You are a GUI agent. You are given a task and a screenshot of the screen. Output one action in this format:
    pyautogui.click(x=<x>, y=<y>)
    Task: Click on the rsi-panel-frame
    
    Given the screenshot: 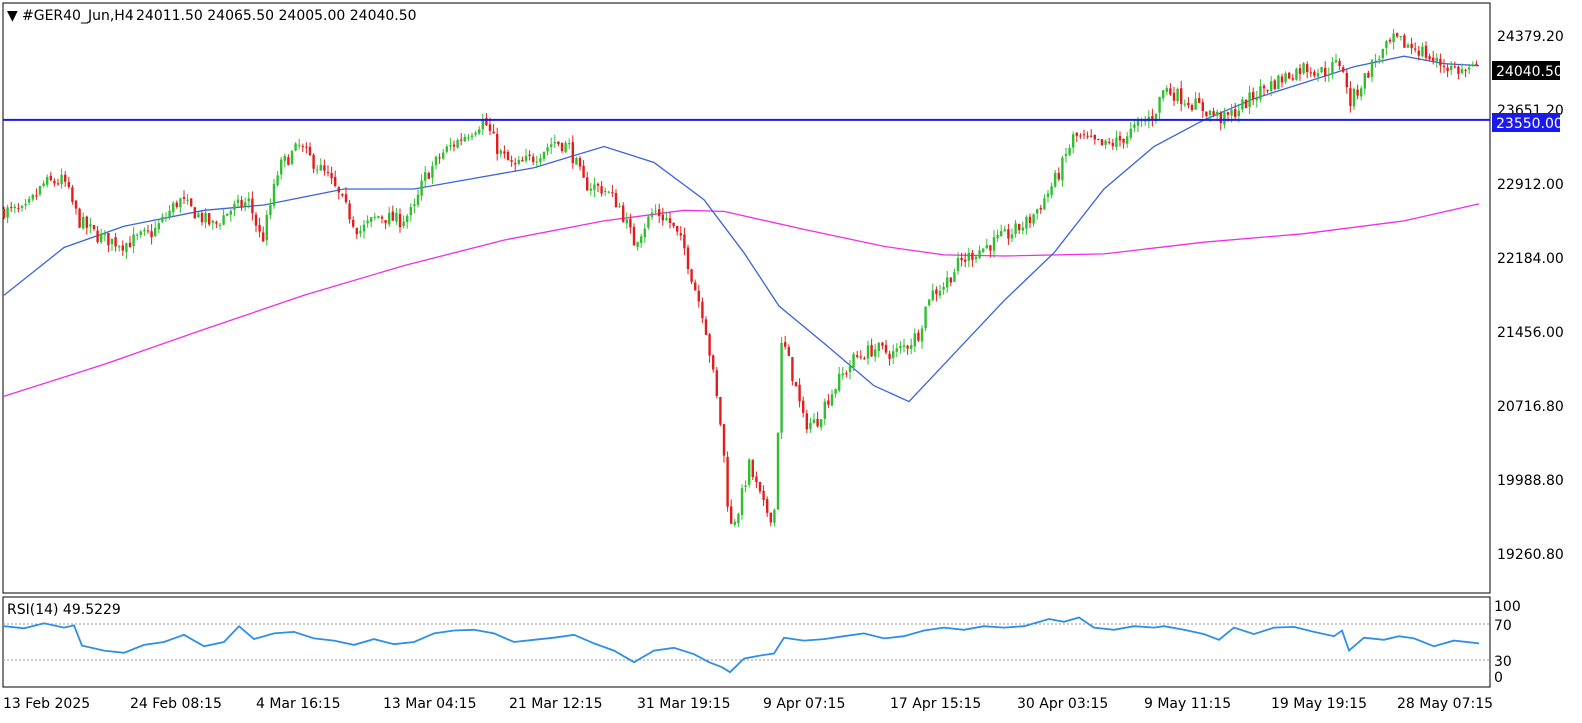 What is the action you would take?
    pyautogui.click(x=746, y=642)
    